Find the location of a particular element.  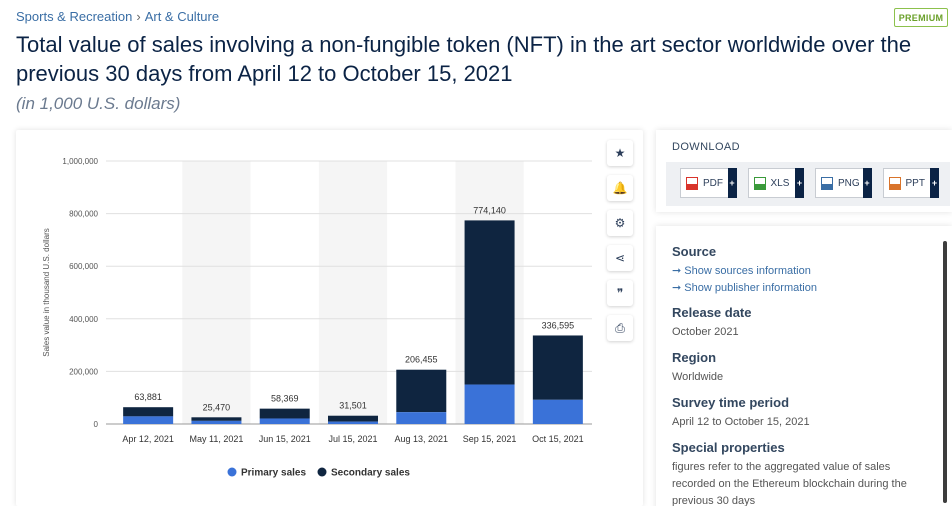

info-scrollbar is located at coordinates (945, 372).